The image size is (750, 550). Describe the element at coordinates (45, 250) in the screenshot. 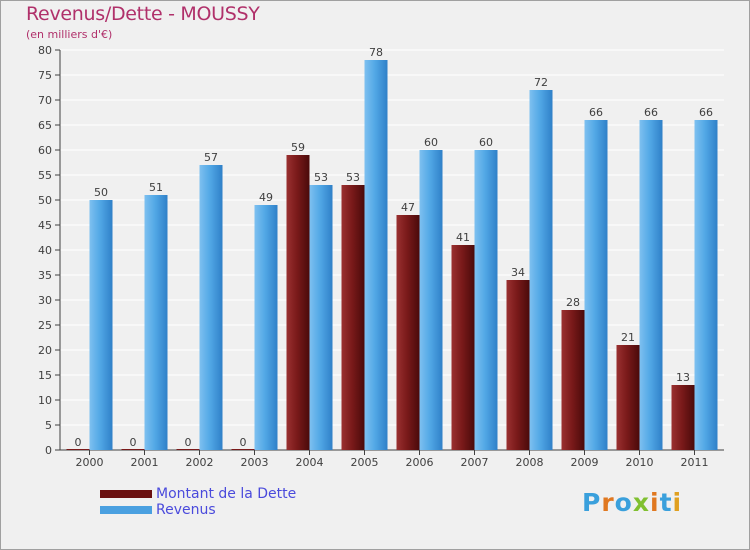

I see `y-tick-label: 40` at that location.